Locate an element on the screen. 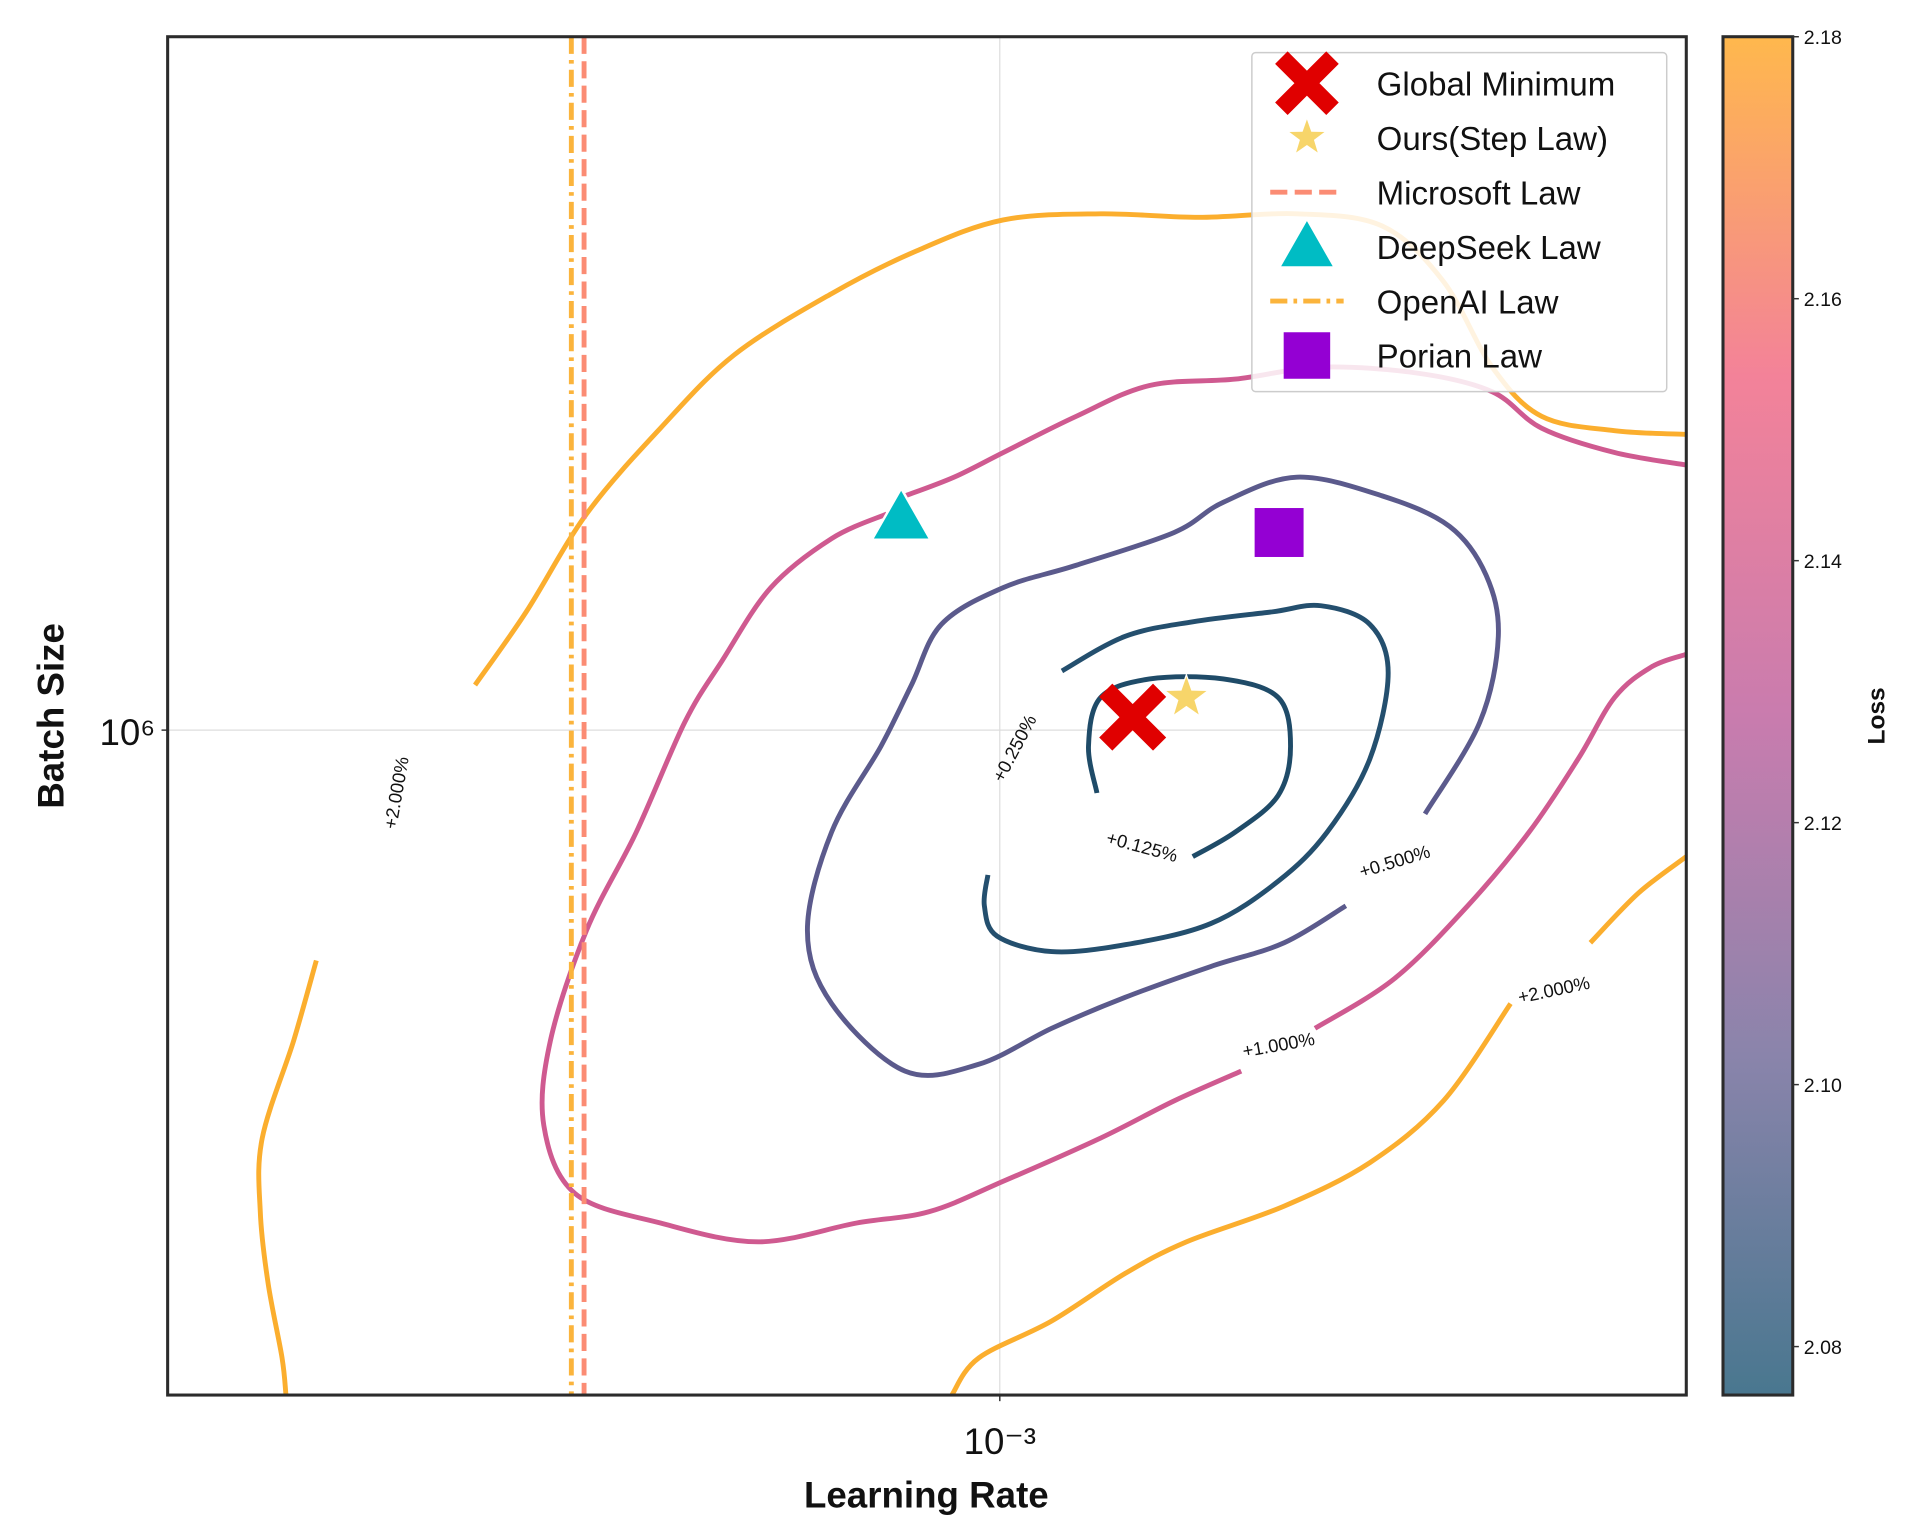 The height and width of the screenshot is (1526, 1909). colorbar-tick-label: 2.14 is located at coordinates (1823, 562).